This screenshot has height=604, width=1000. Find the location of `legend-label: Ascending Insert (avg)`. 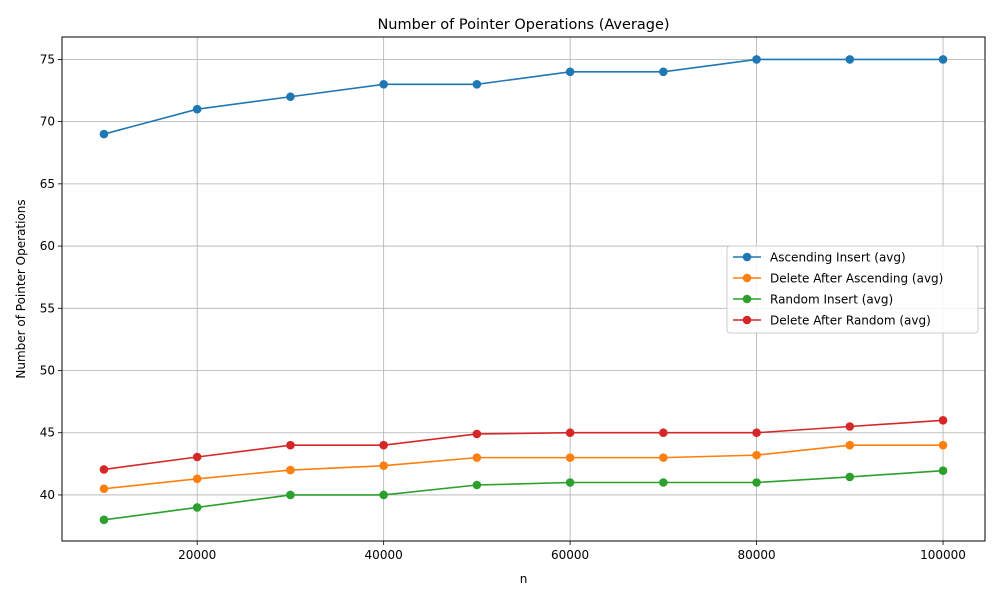

legend-label: Ascending Insert (avg) is located at coordinates (838, 258).